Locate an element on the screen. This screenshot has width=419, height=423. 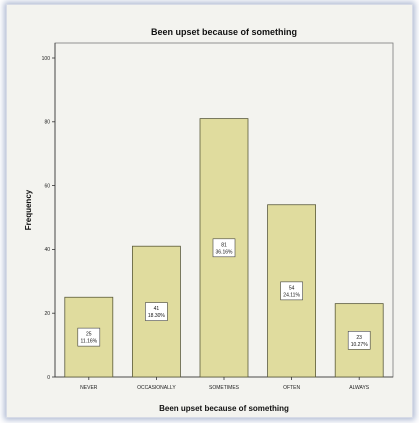
data-label-count: 25 is located at coordinates (89, 335).